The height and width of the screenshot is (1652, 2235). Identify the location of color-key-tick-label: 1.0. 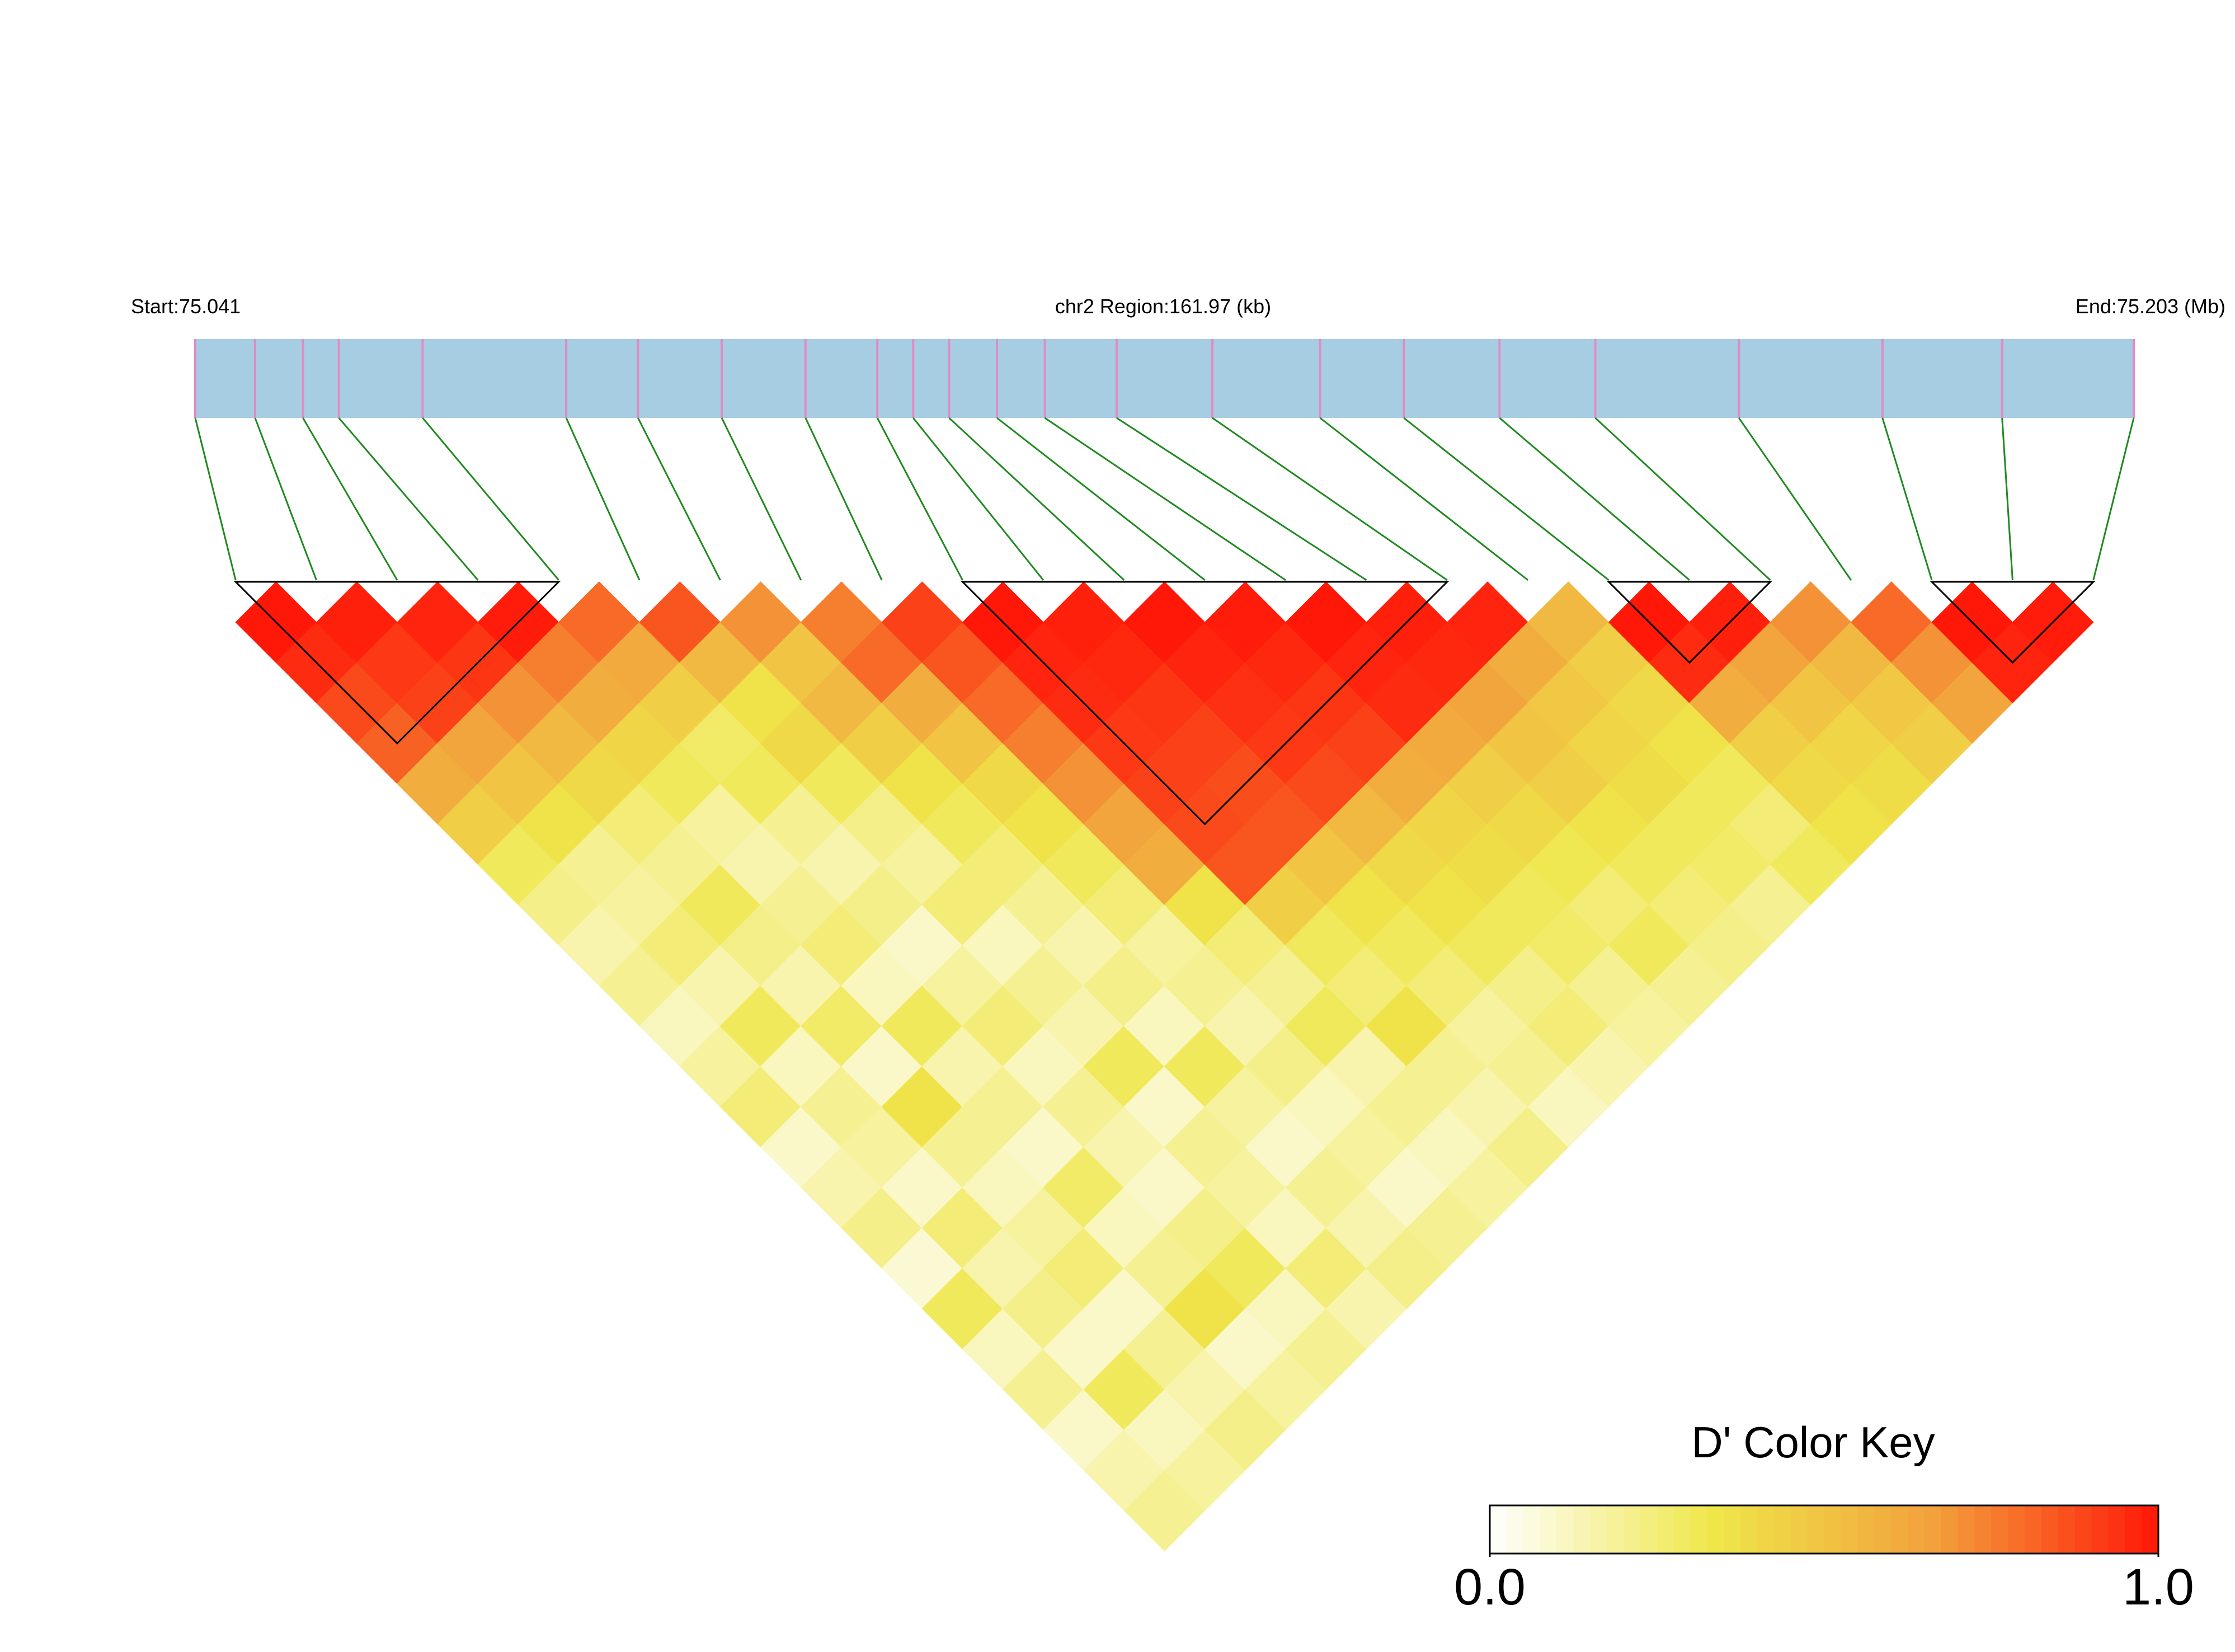
(2158, 1588).